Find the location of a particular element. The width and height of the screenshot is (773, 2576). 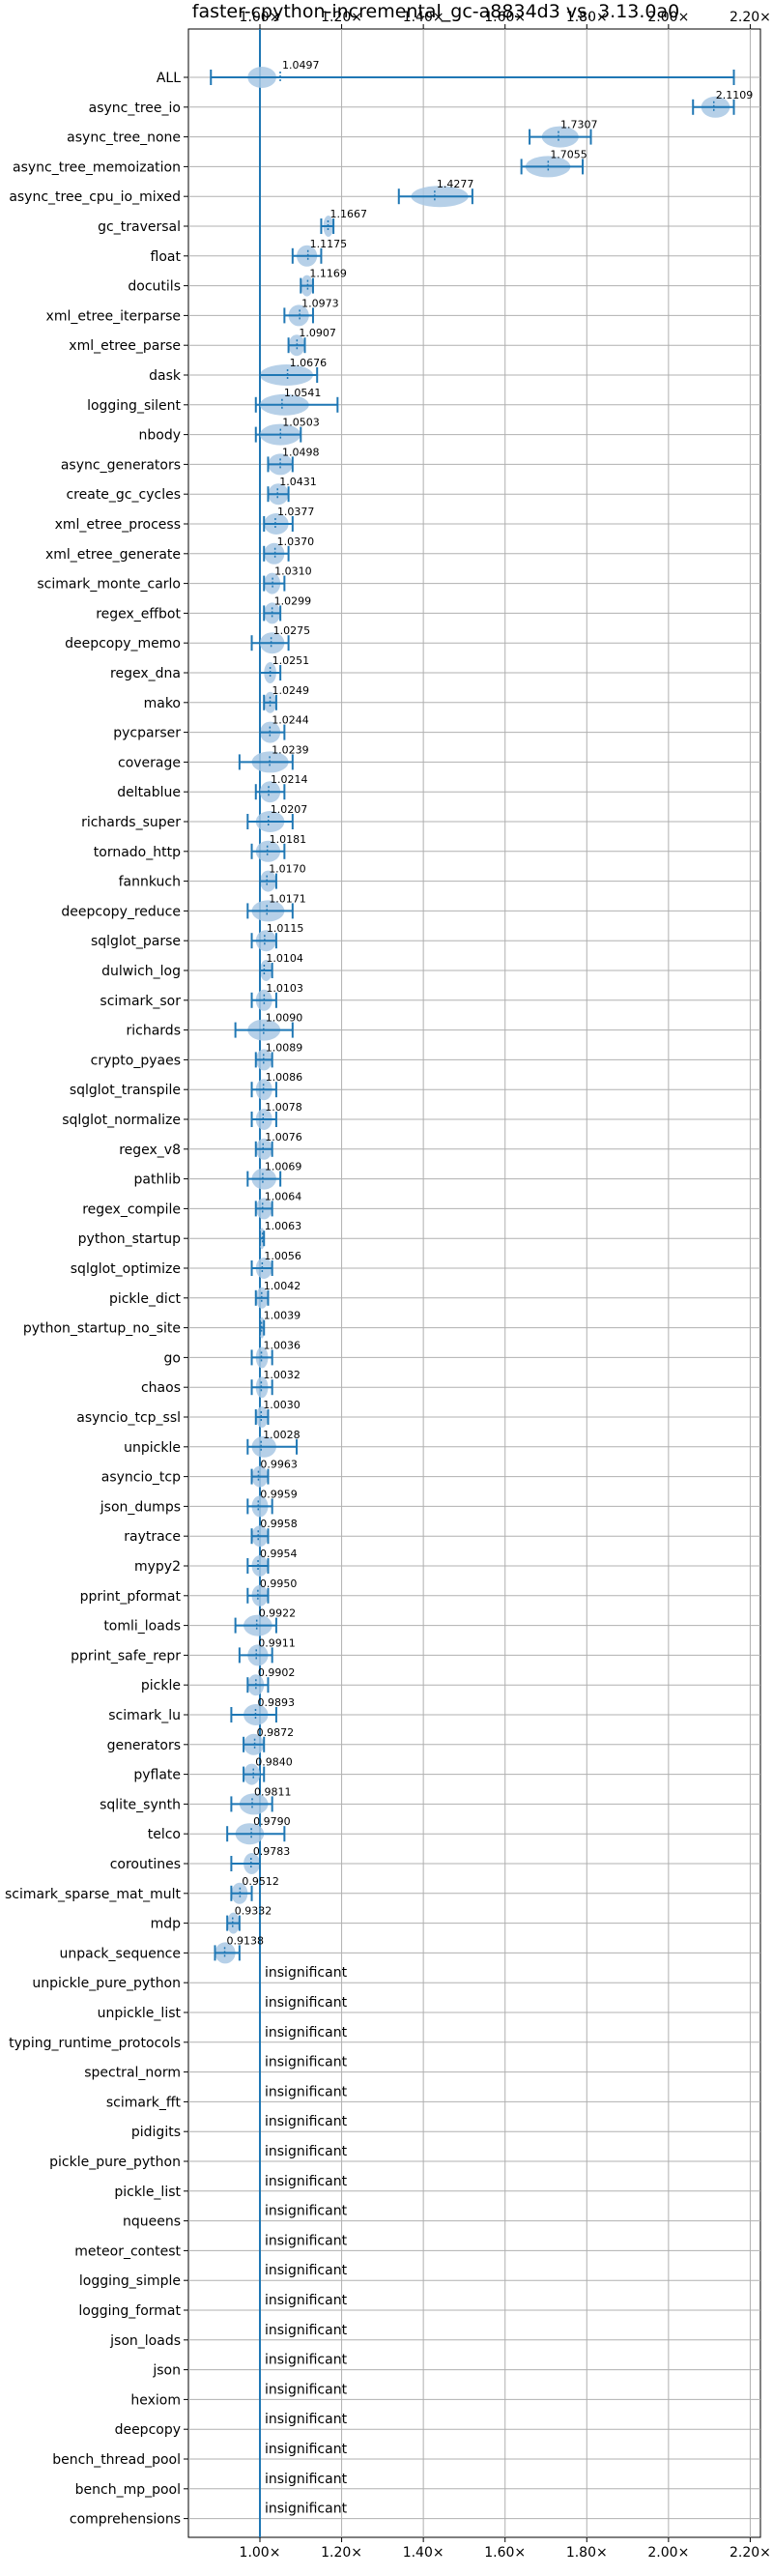

value-label: 0.9902 is located at coordinates (277, 1672).